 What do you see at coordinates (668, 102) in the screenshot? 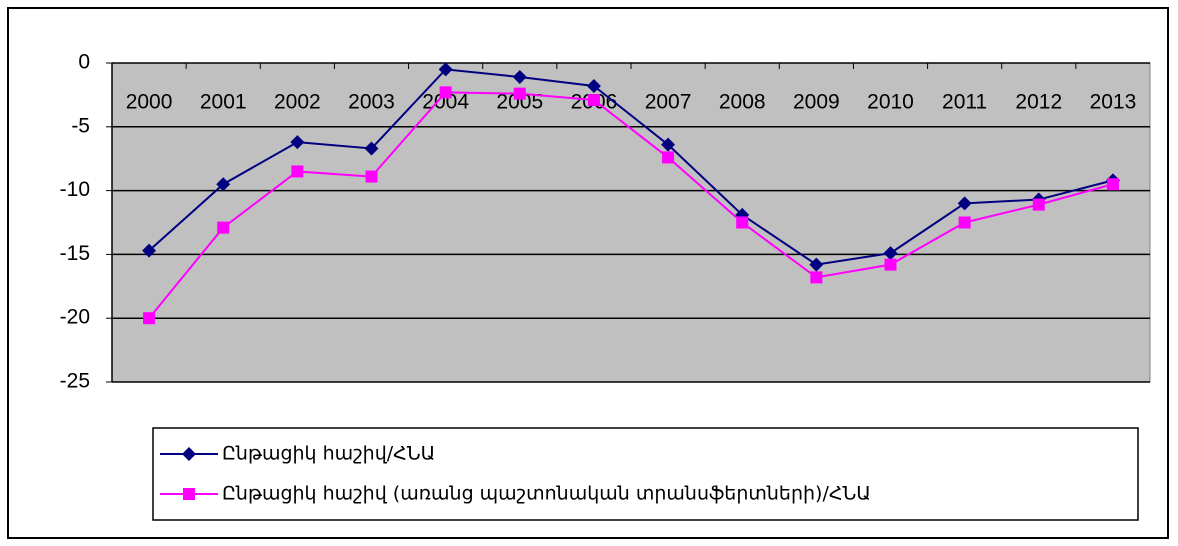
I see `x-tick-label: 2007` at bounding box center [668, 102].